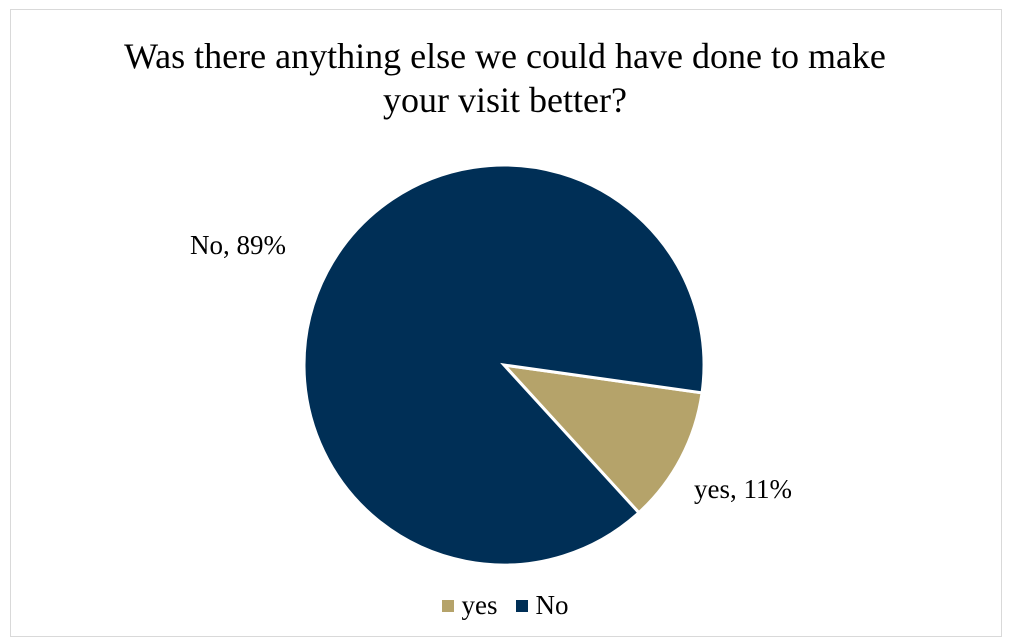 This screenshot has width=1010, height=641. I want to click on legend-item-no: No, so click(542, 605).